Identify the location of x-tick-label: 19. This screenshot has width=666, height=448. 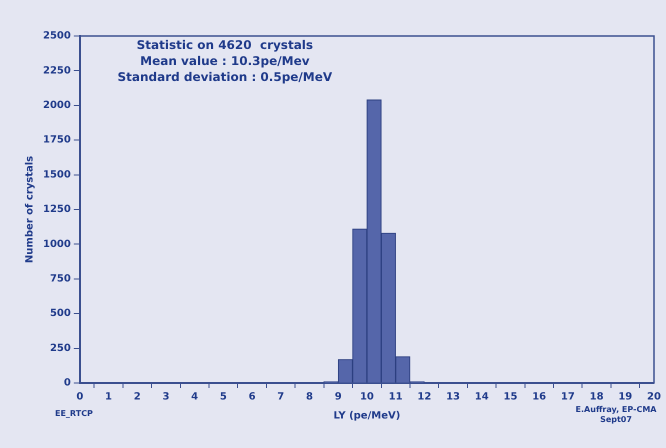
(625, 397).